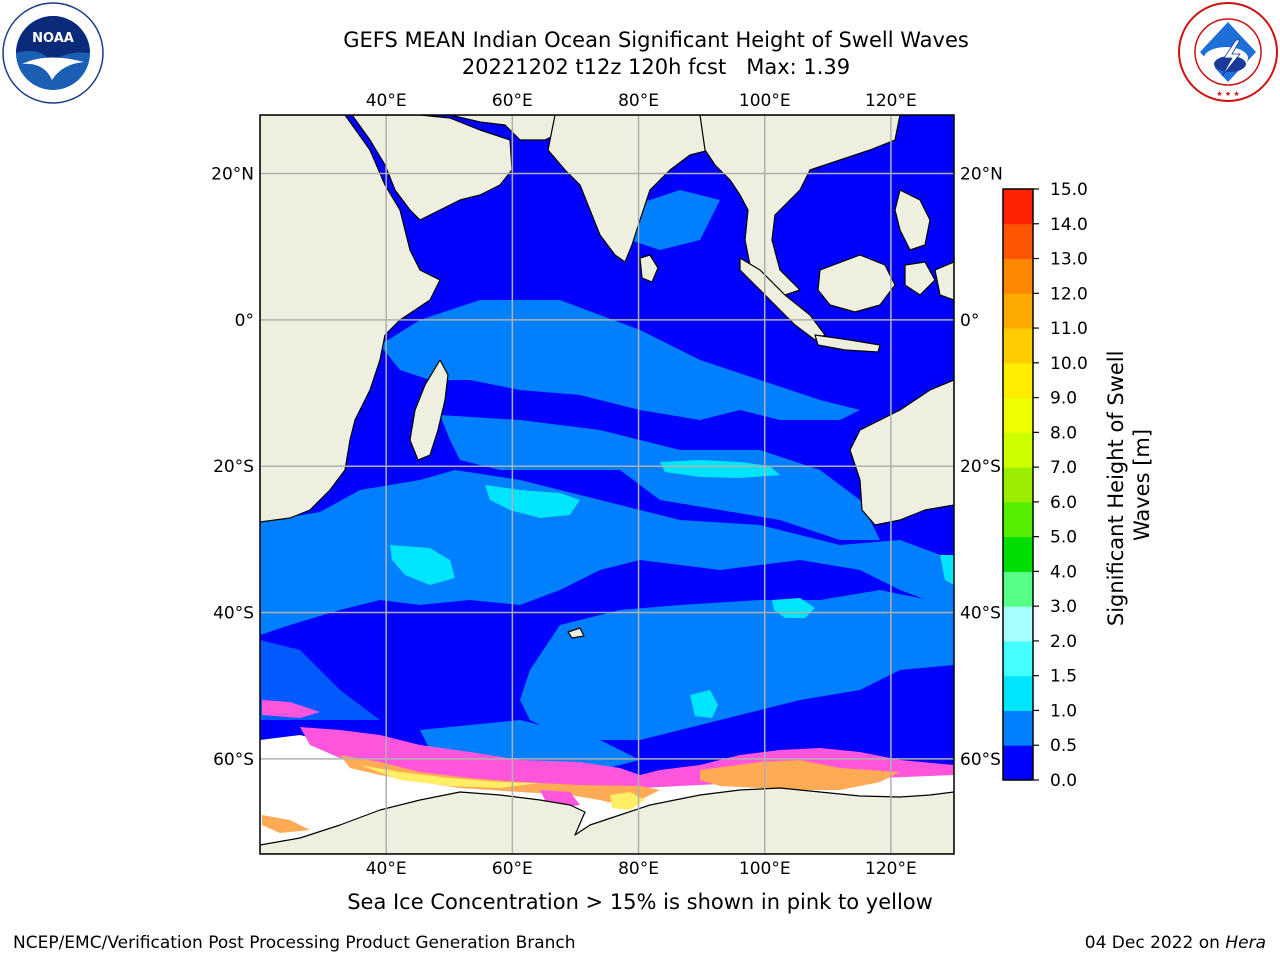 The image size is (1280, 960). What do you see at coordinates (1228, 52) in the screenshot?
I see `nws-logo: ★ ★ ★` at bounding box center [1228, 52].